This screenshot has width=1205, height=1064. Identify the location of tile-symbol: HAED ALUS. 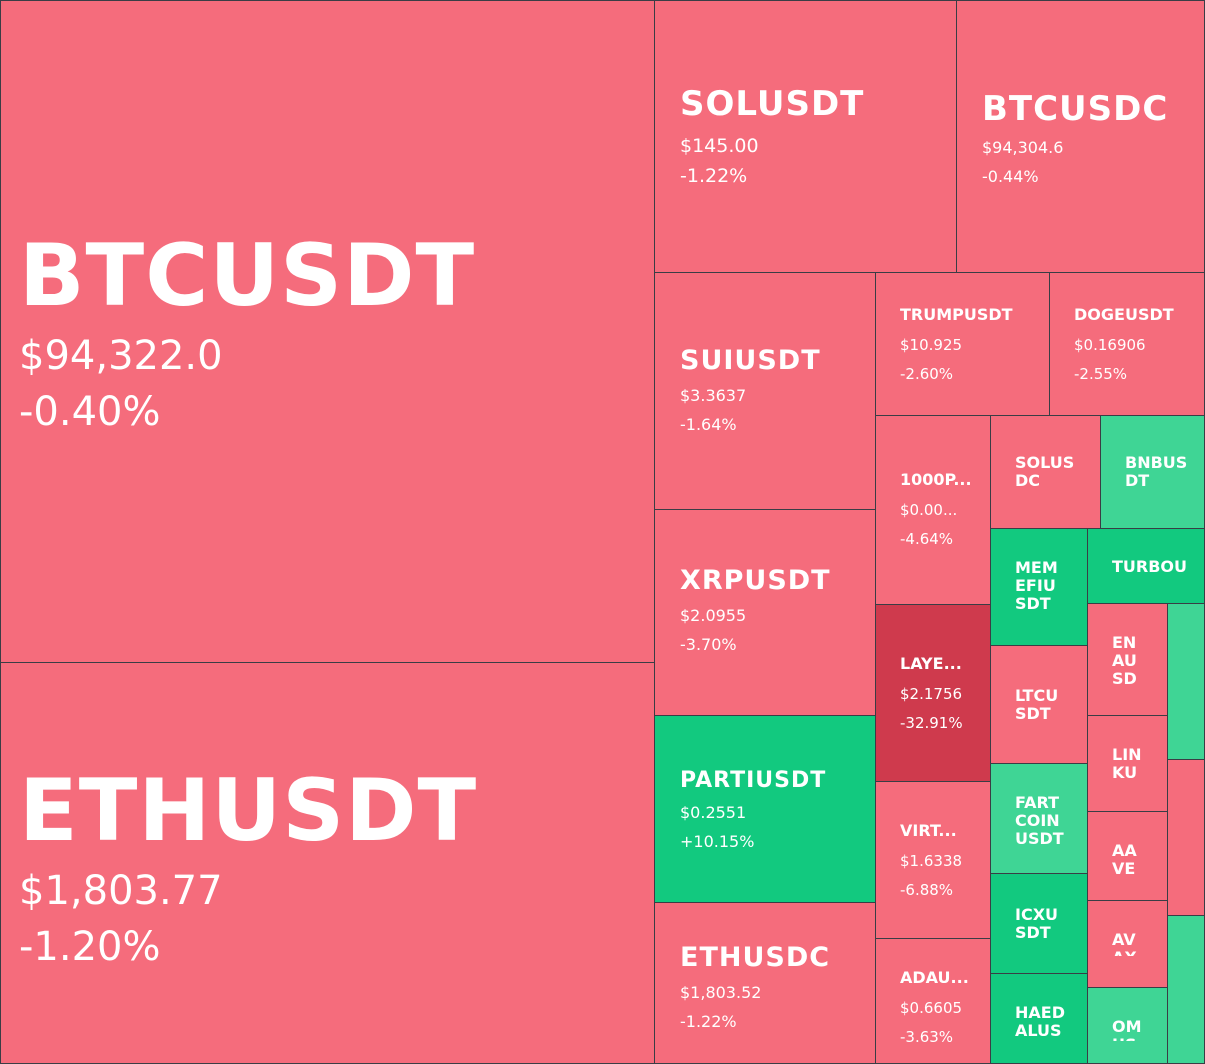
(1040, 1021).